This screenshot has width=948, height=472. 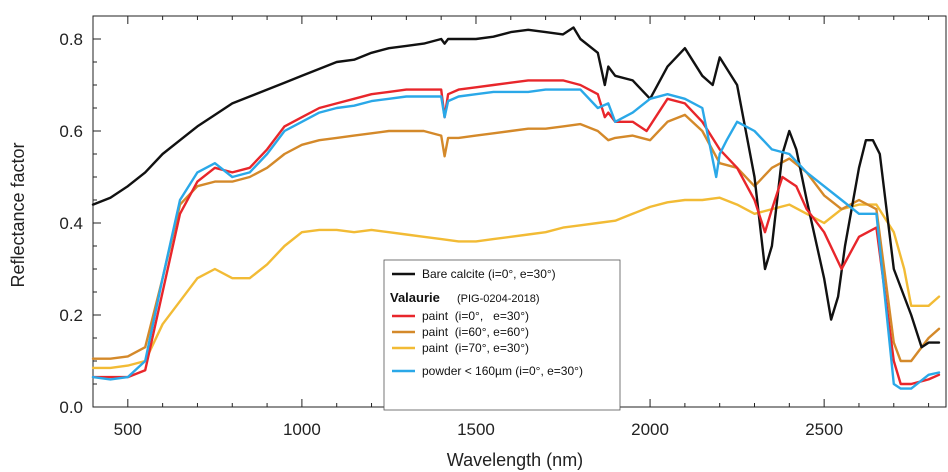 I want to click on y-tick-label: 0.8, so click(x=71, y=39).